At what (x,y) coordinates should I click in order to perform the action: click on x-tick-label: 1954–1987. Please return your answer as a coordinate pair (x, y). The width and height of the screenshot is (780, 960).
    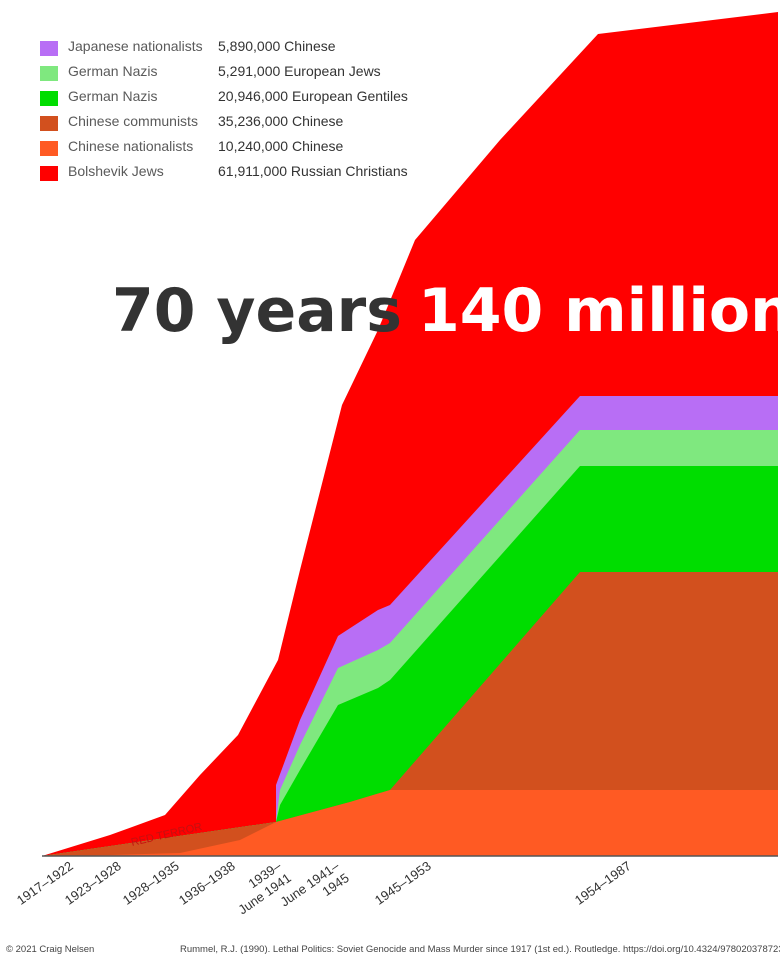
    Looking at the image, I should click on (603, 883).